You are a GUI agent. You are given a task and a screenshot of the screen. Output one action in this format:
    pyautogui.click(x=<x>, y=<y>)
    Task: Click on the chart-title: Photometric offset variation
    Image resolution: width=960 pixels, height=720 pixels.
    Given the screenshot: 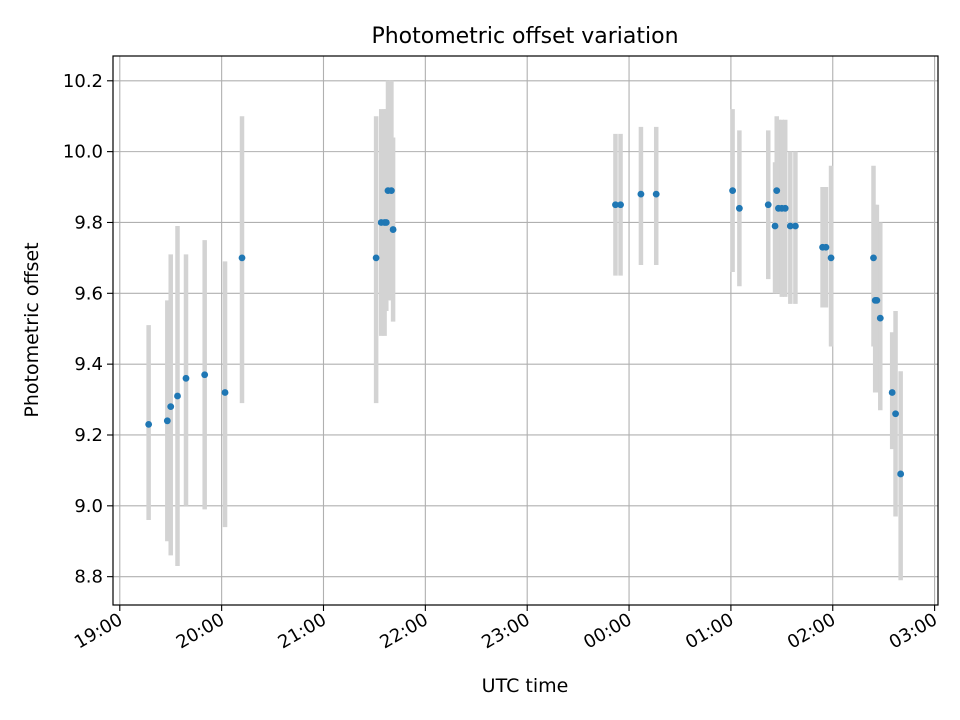 What is the action you would take?
    pyautogui.click(x=524, y=36)
    